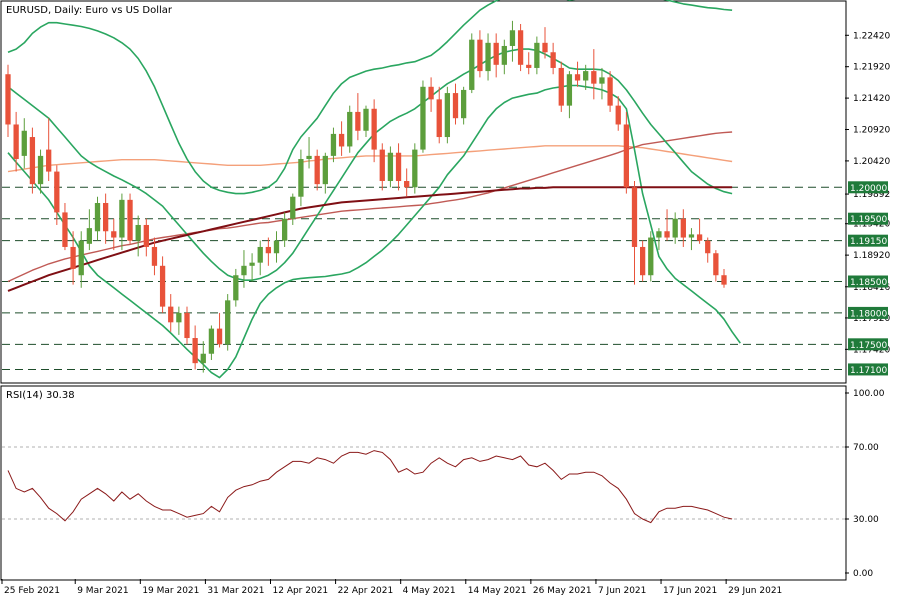  I want to click on date-tick-label: 7 Jun 2021, so click(622, 591).